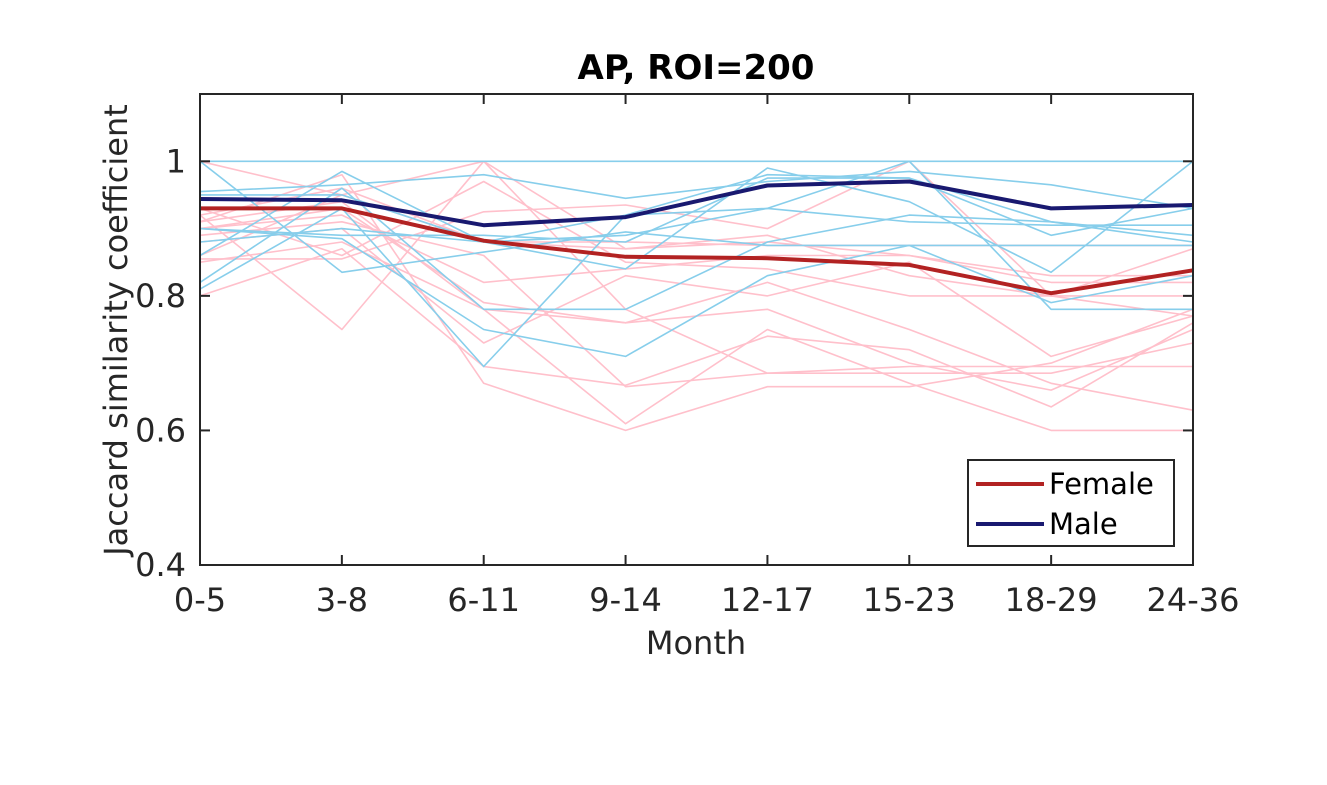 The image size is (1327, 785). Describe the element at coordinates (1193, 600) in the screenshot. I see `x-tick-label: 24-36` at that location.